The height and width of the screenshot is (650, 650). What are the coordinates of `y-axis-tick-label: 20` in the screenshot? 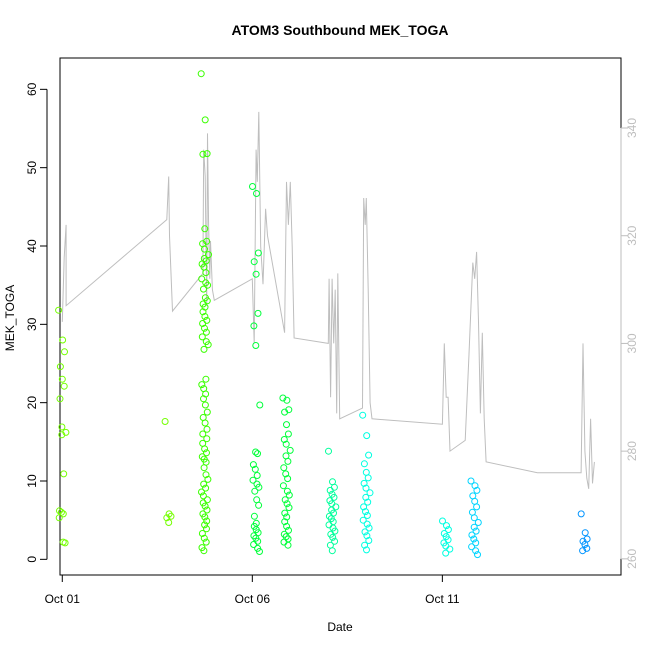 It's located at (32, 403).